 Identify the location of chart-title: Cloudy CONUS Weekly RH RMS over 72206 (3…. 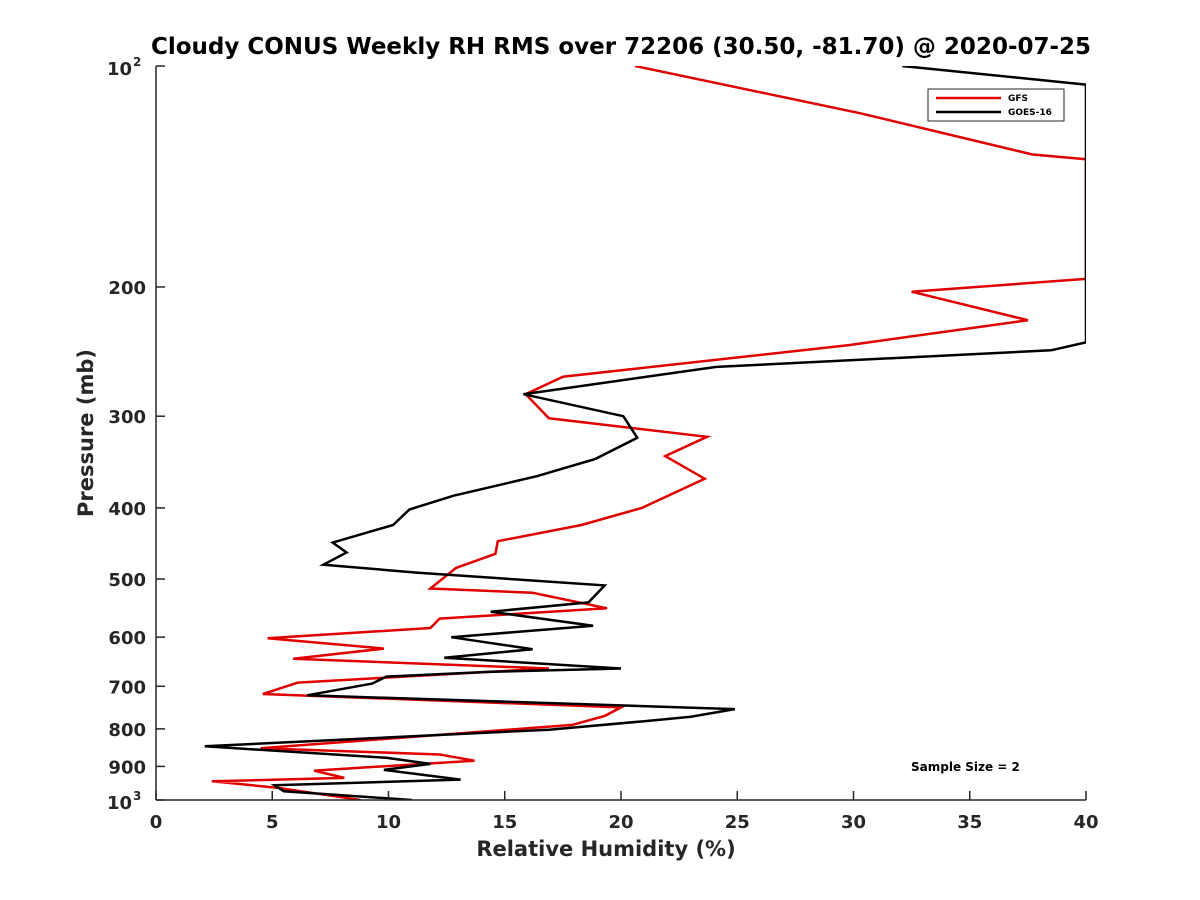
(621, 47).